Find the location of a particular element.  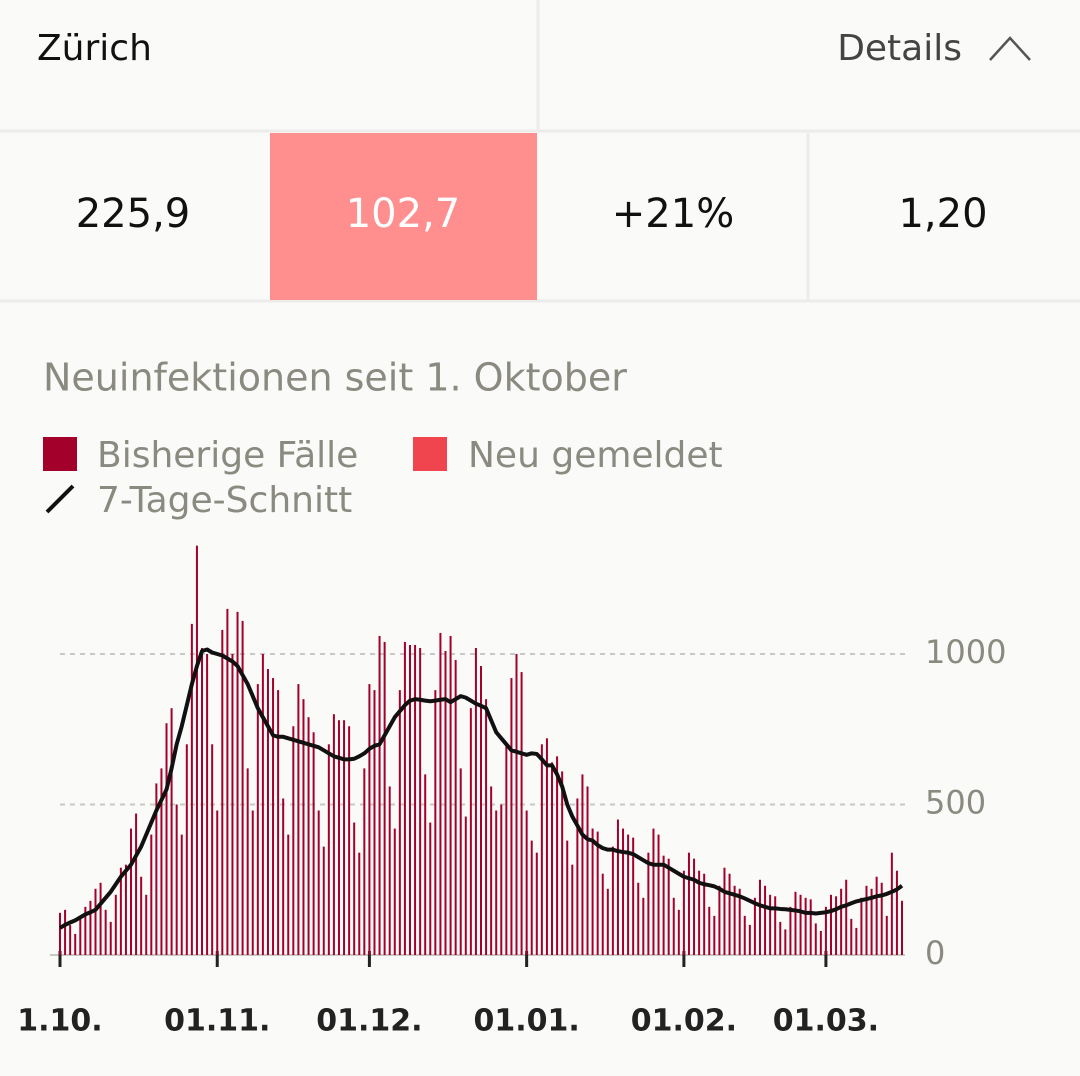

legend-label: 7-Tage-Schnitt is located at coordinates (224, 500).